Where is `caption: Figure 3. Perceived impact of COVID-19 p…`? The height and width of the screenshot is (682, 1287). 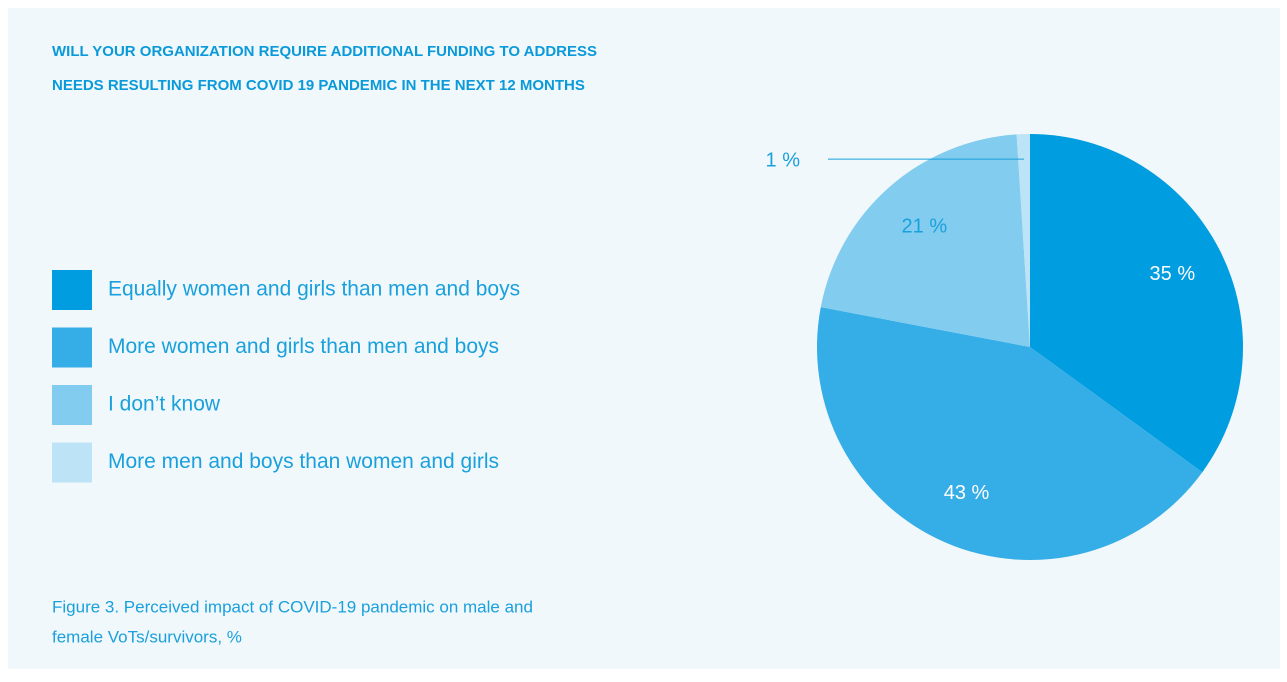
caption: Figure 3. Perceived impact of COVID-19 p… is located at coordinates (292, 606).